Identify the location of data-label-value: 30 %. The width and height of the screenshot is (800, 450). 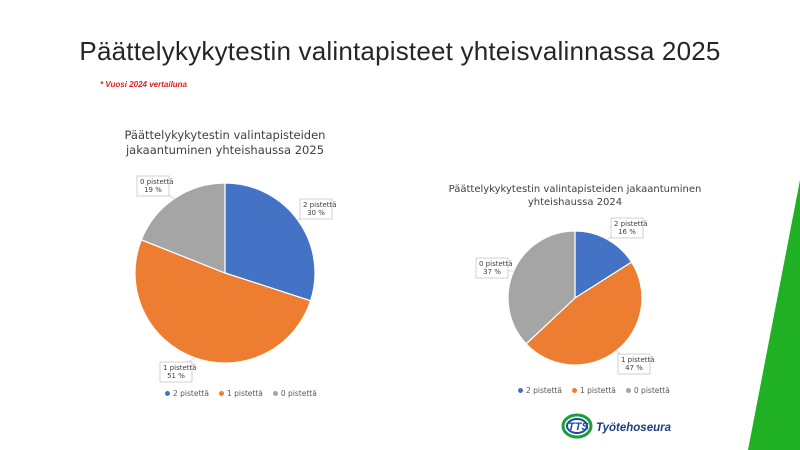
(316, 213).